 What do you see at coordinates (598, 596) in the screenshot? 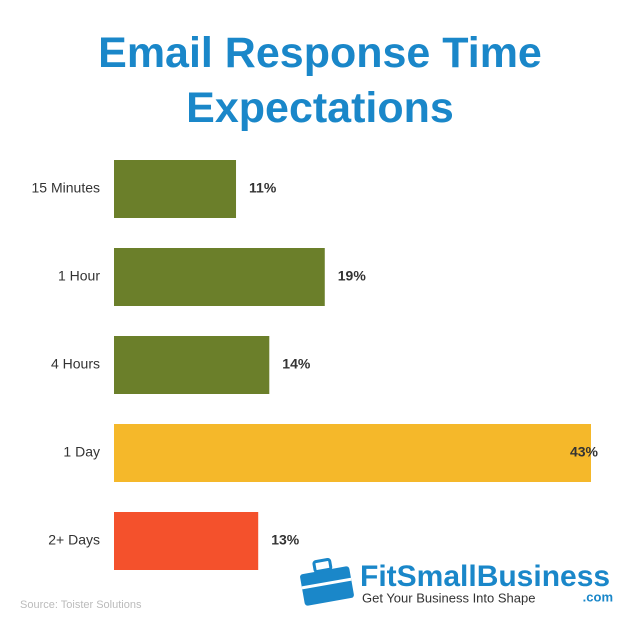
I see `logo-domain: .com` at bounding box center [598, 596].